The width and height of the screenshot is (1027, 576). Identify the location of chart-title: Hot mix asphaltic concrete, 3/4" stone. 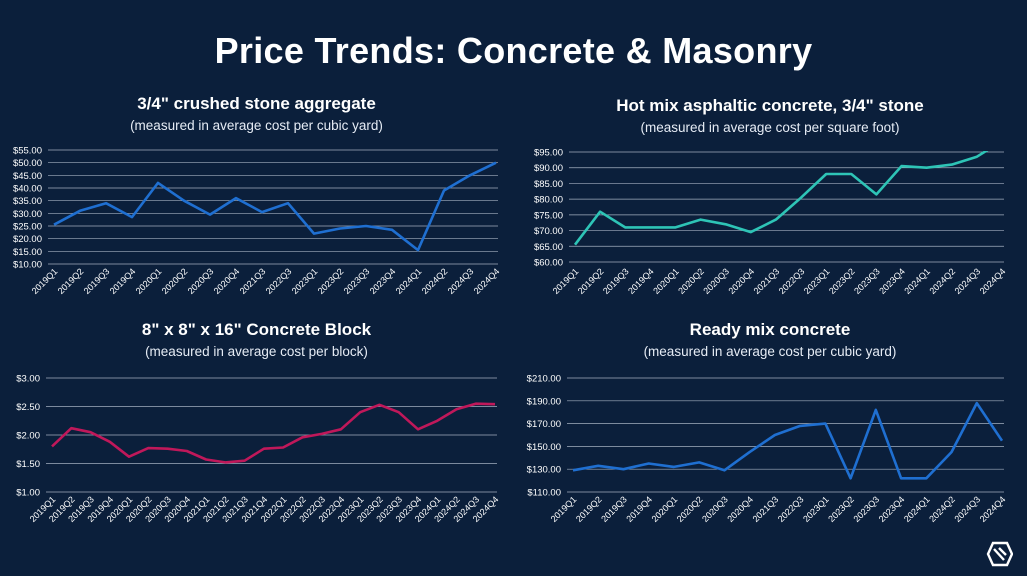
(770, 105).